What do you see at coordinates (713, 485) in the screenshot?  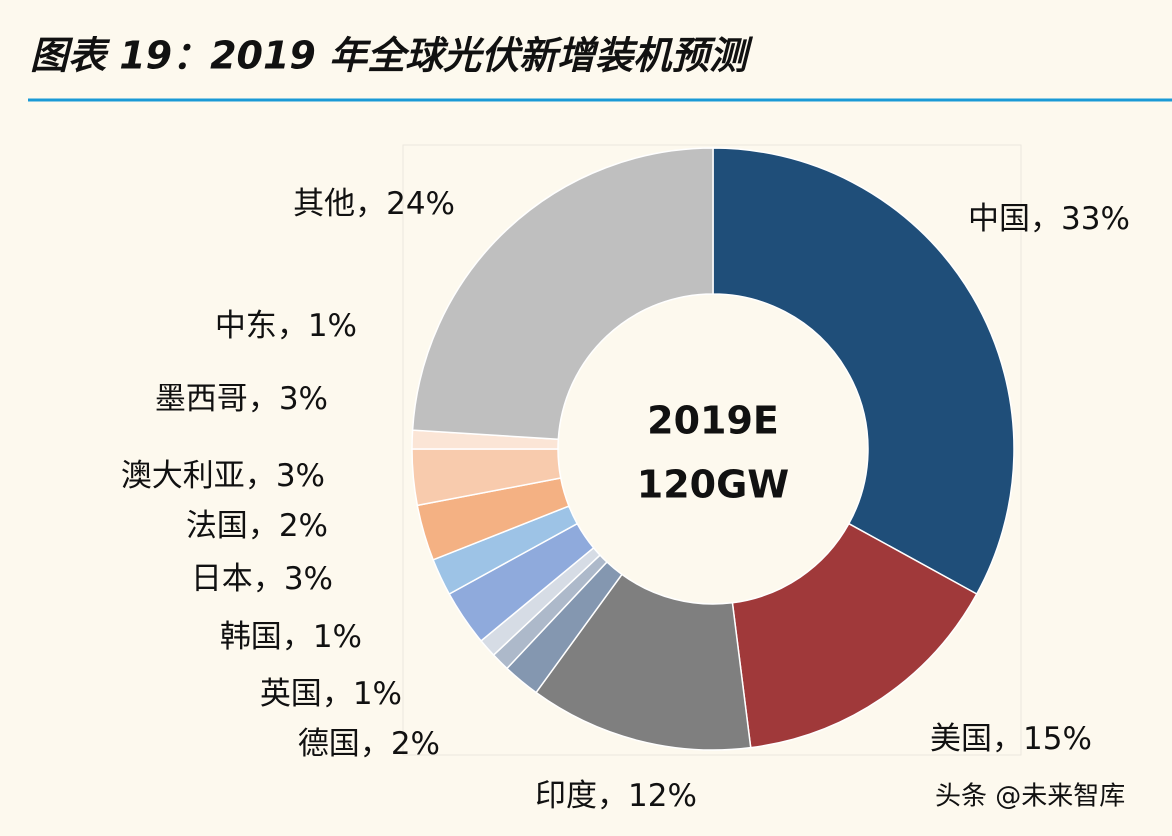 I see `center-label: 120GW` at bounding box center [713, 485].